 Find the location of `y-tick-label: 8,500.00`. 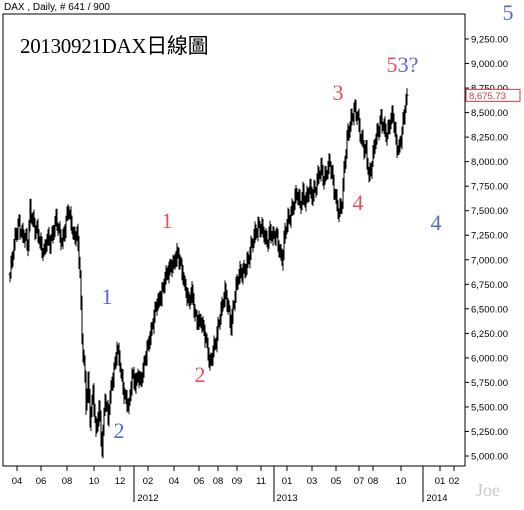

y-tick-label: 8,500.00 is located at coordinates (489, 113).